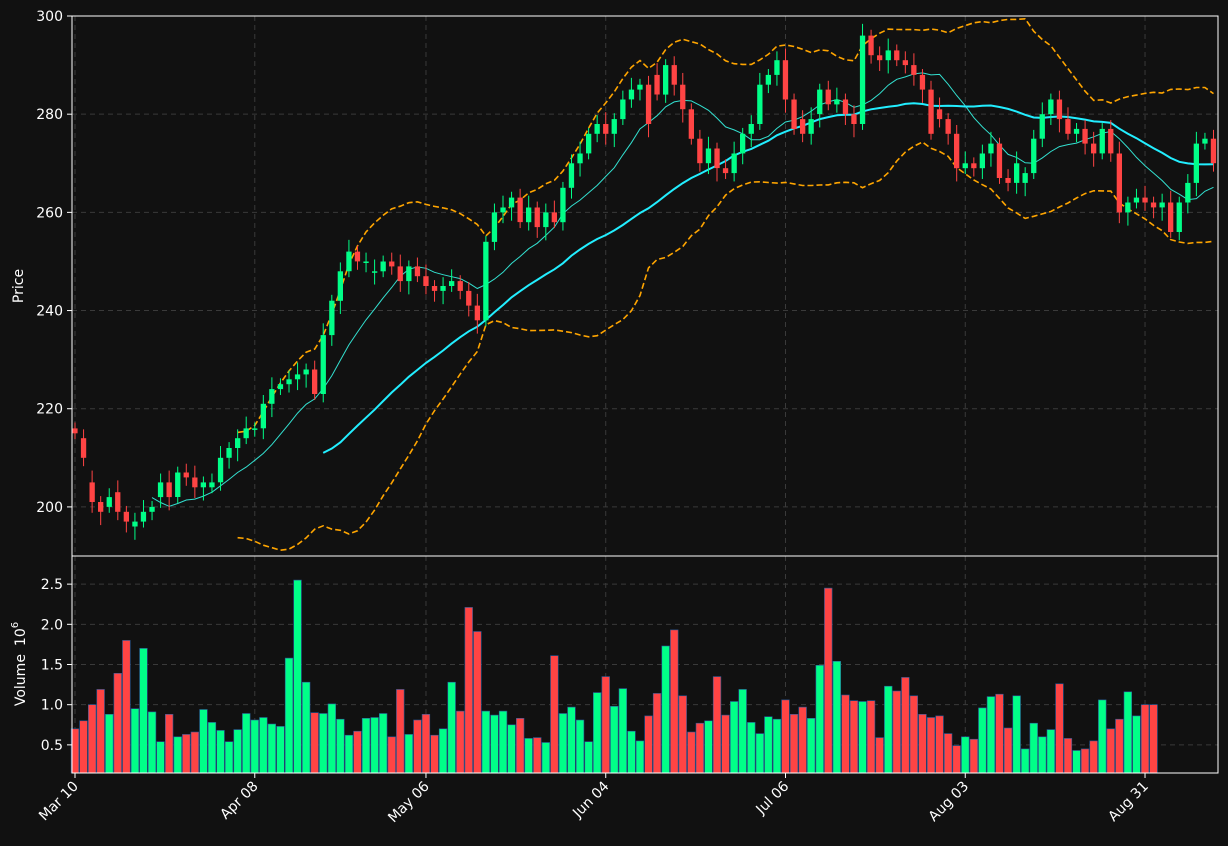 Image resolution: width=1228 pixels, height=846 pixels. What do you see at coordinates (56, 665) in the screenshot?
I see `volume-y-ticks: 0.5 1.0 1.5 2.0 2.5` at bounding box center [56, 665].